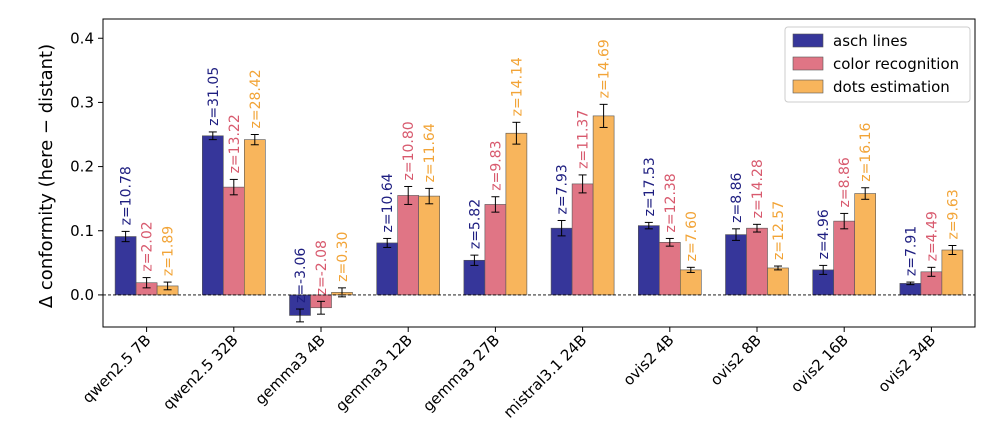  What do you see at coordinates (409, 150) in the screenshot?
I see `z-score-label: z=10.80` at bounding box center [409, 150].